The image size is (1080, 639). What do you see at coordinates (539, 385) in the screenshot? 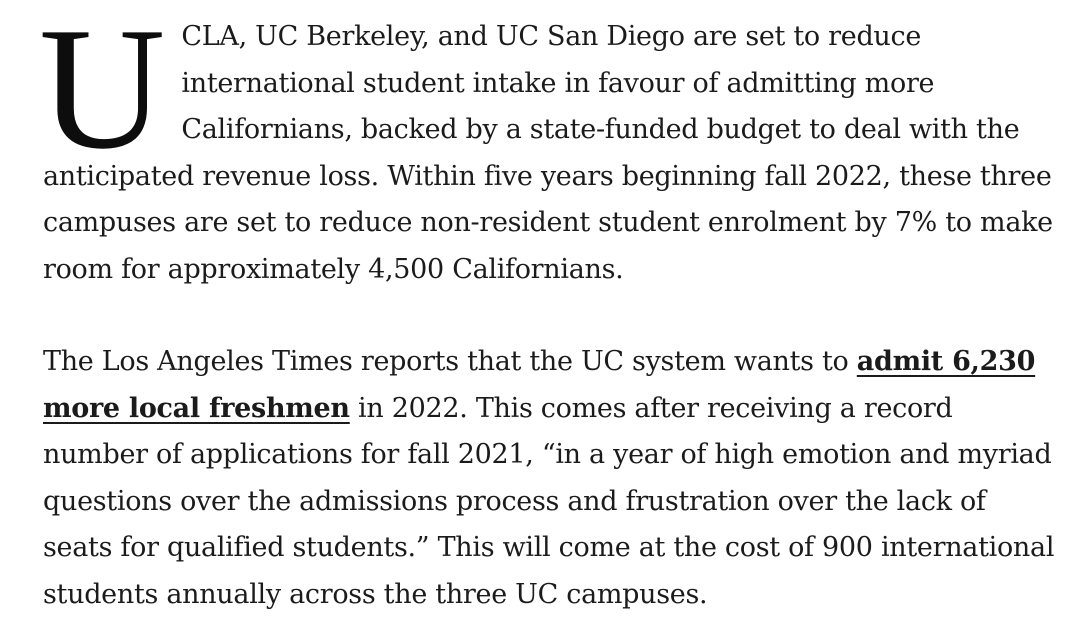
I see `admit-freshmen-link: admit 6,230 more local freshmen` at bounding box center [539, 385].